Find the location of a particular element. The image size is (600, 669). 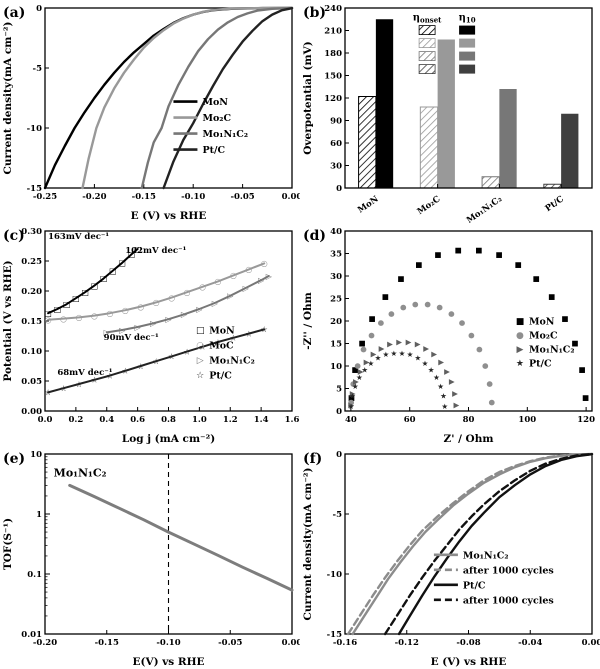

series-MoN is located at coordinates (168, 98).